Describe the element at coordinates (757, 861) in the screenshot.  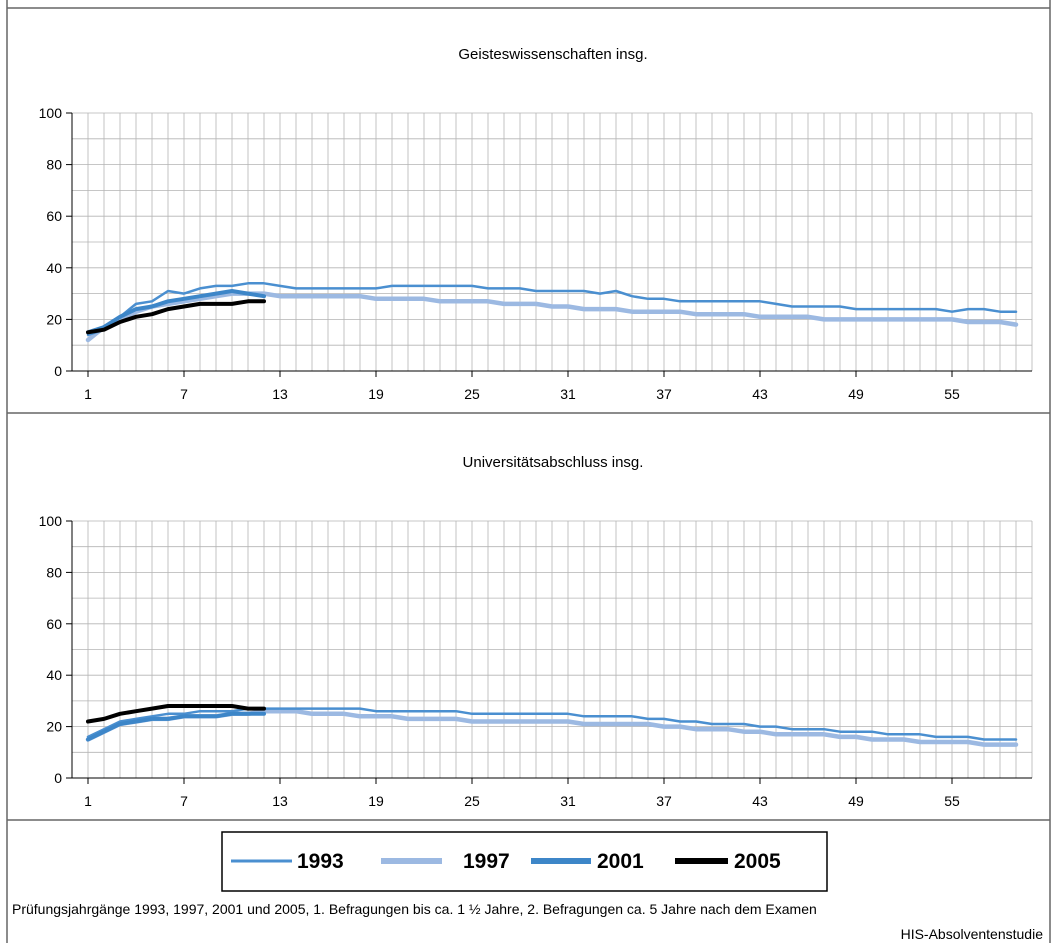
I see `legend-label-2005: 2005` at that location.